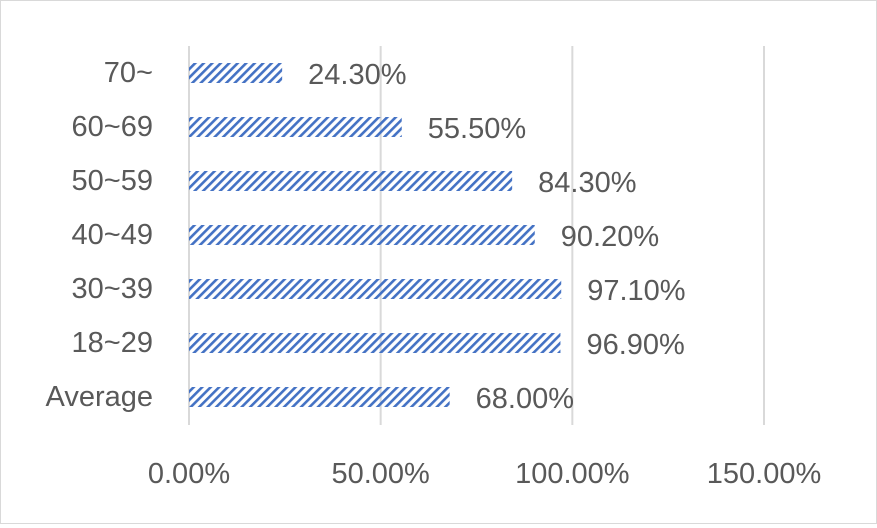  I want to click on category-labels: 70~ 60~69 50~59 40~49 30~39 18~29 Average, so click(100, 235).